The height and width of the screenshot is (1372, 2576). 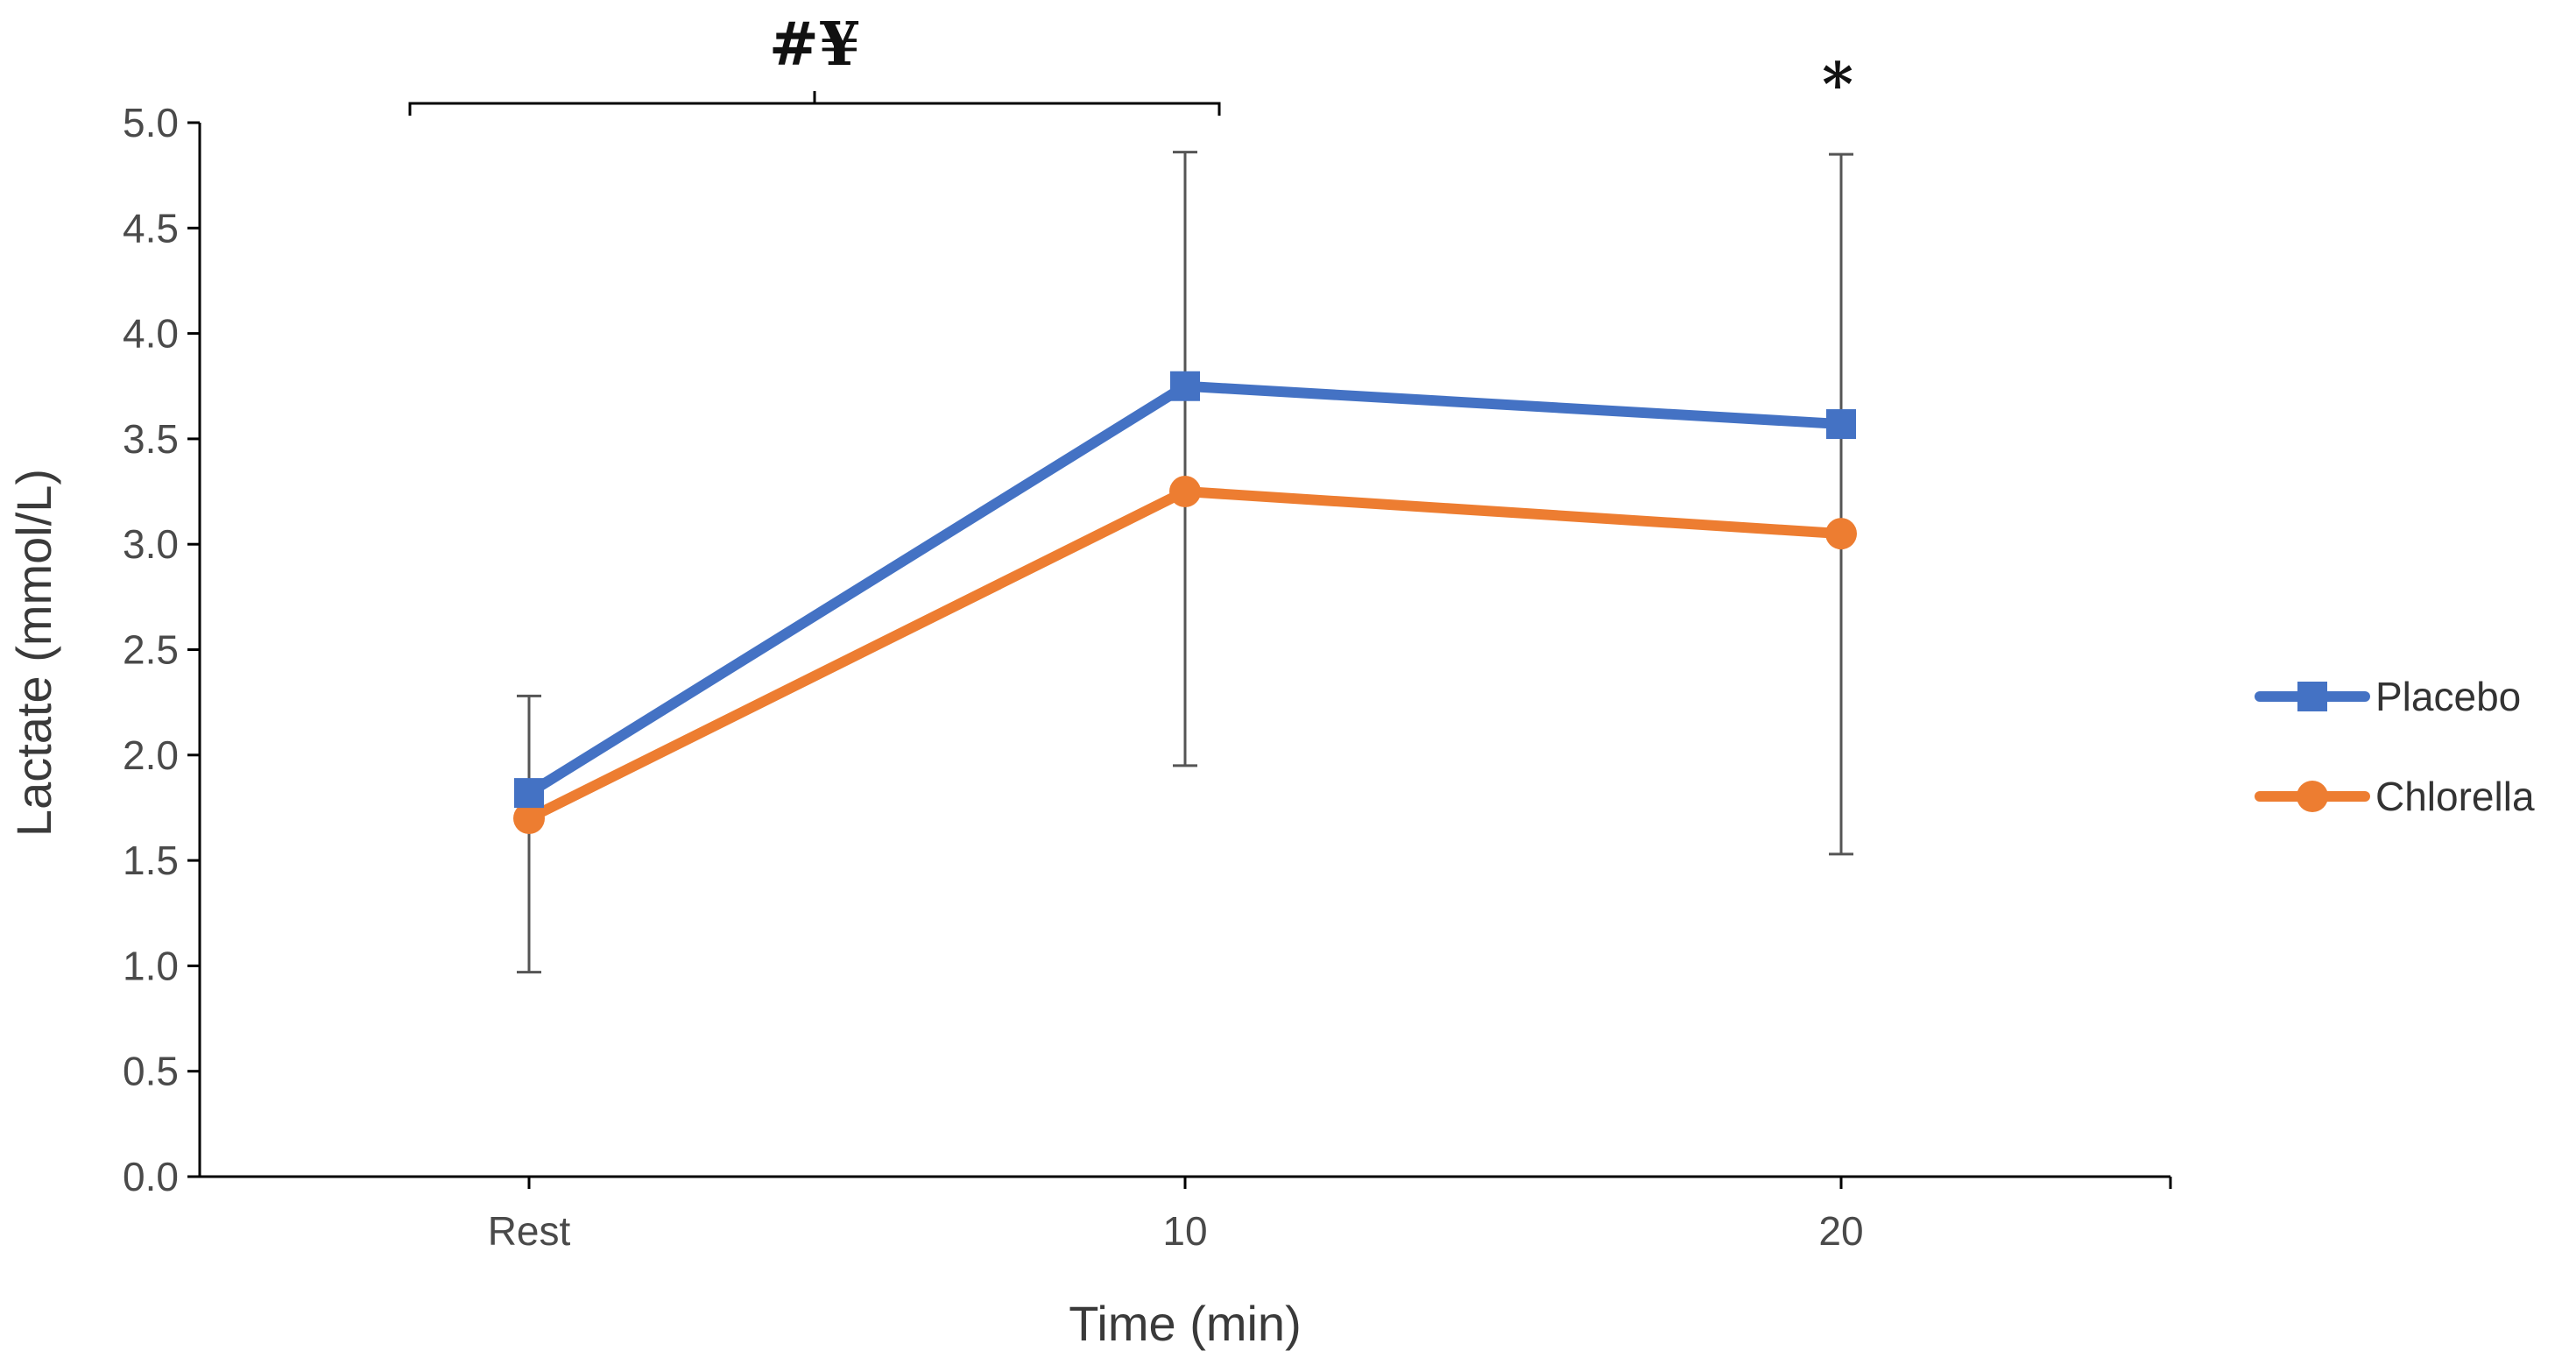 What do you see at coordinates (151, 650) in the screenshot?
I see `y-tick-label: 2.5` at bounding box center [151, 650].